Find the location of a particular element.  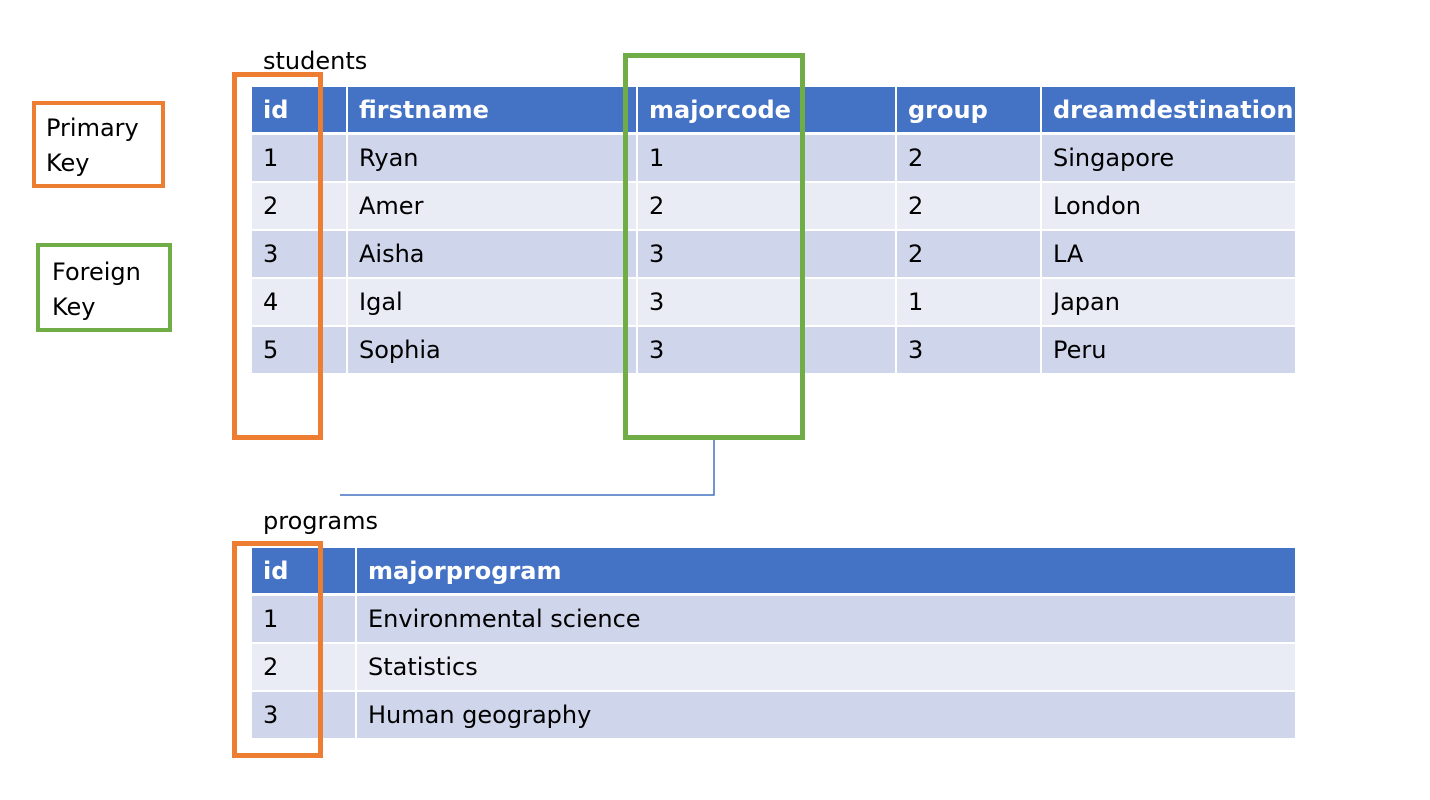

table-row: 5 Sophia 3 3 Peru is located at coordinates (773, 350).